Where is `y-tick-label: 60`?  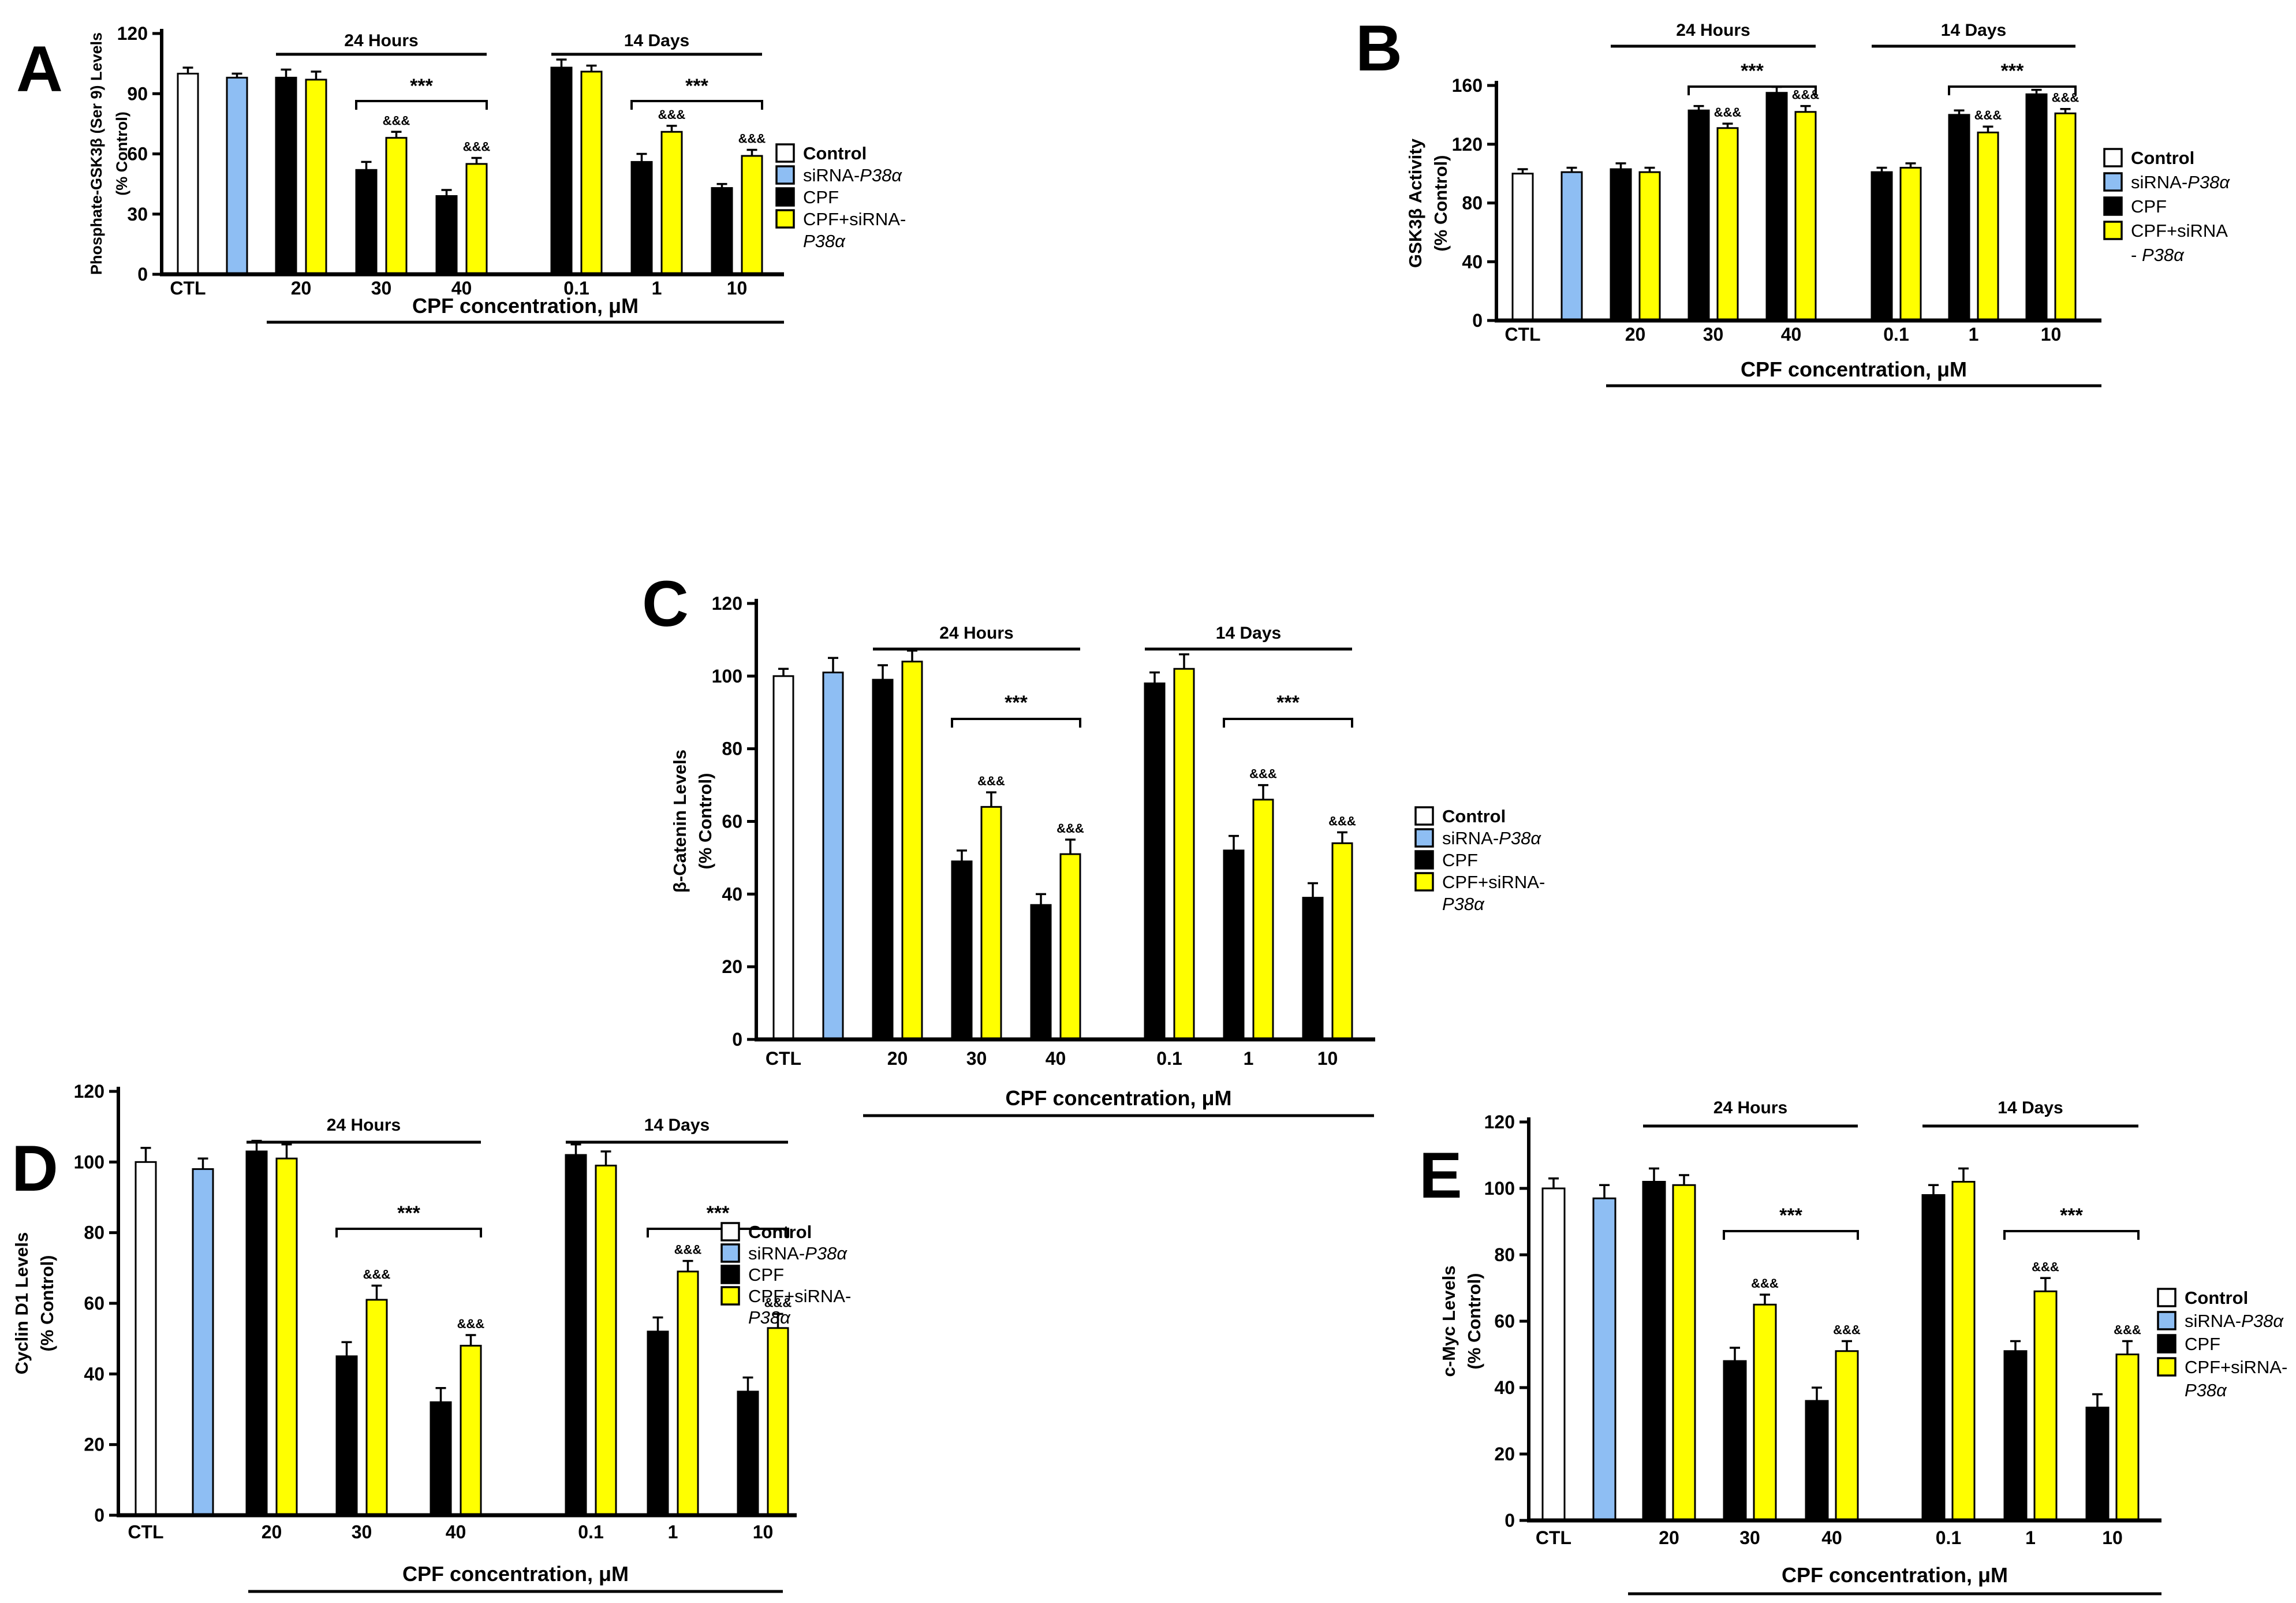 y-tick-label: 60 is located at coordinates (732, 821).